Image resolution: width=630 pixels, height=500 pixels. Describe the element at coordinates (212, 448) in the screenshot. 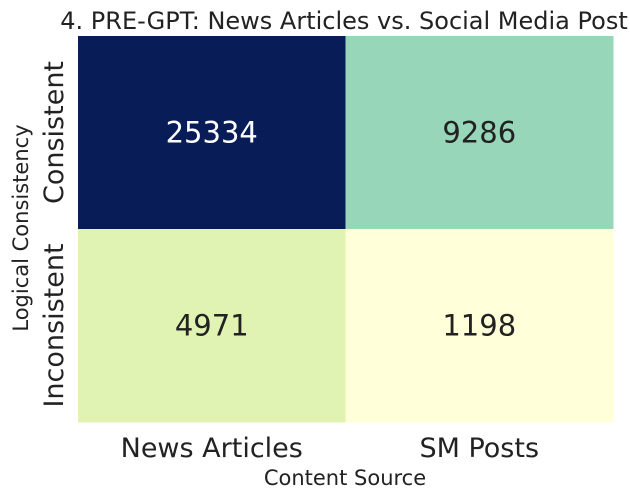

I see `x-tick-label: News Articles` at that location.